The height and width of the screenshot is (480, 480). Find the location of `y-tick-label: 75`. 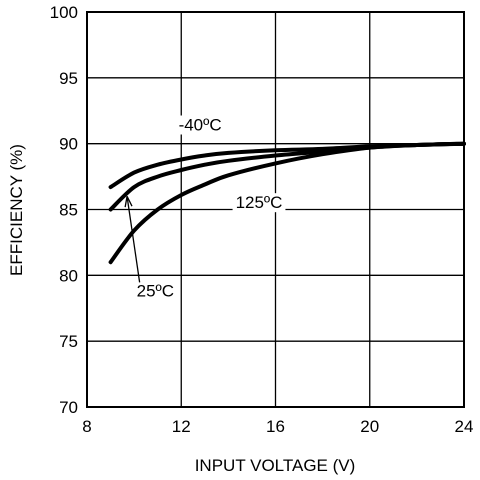

y-tick-label: 75 is located at coordinates (68, 341).